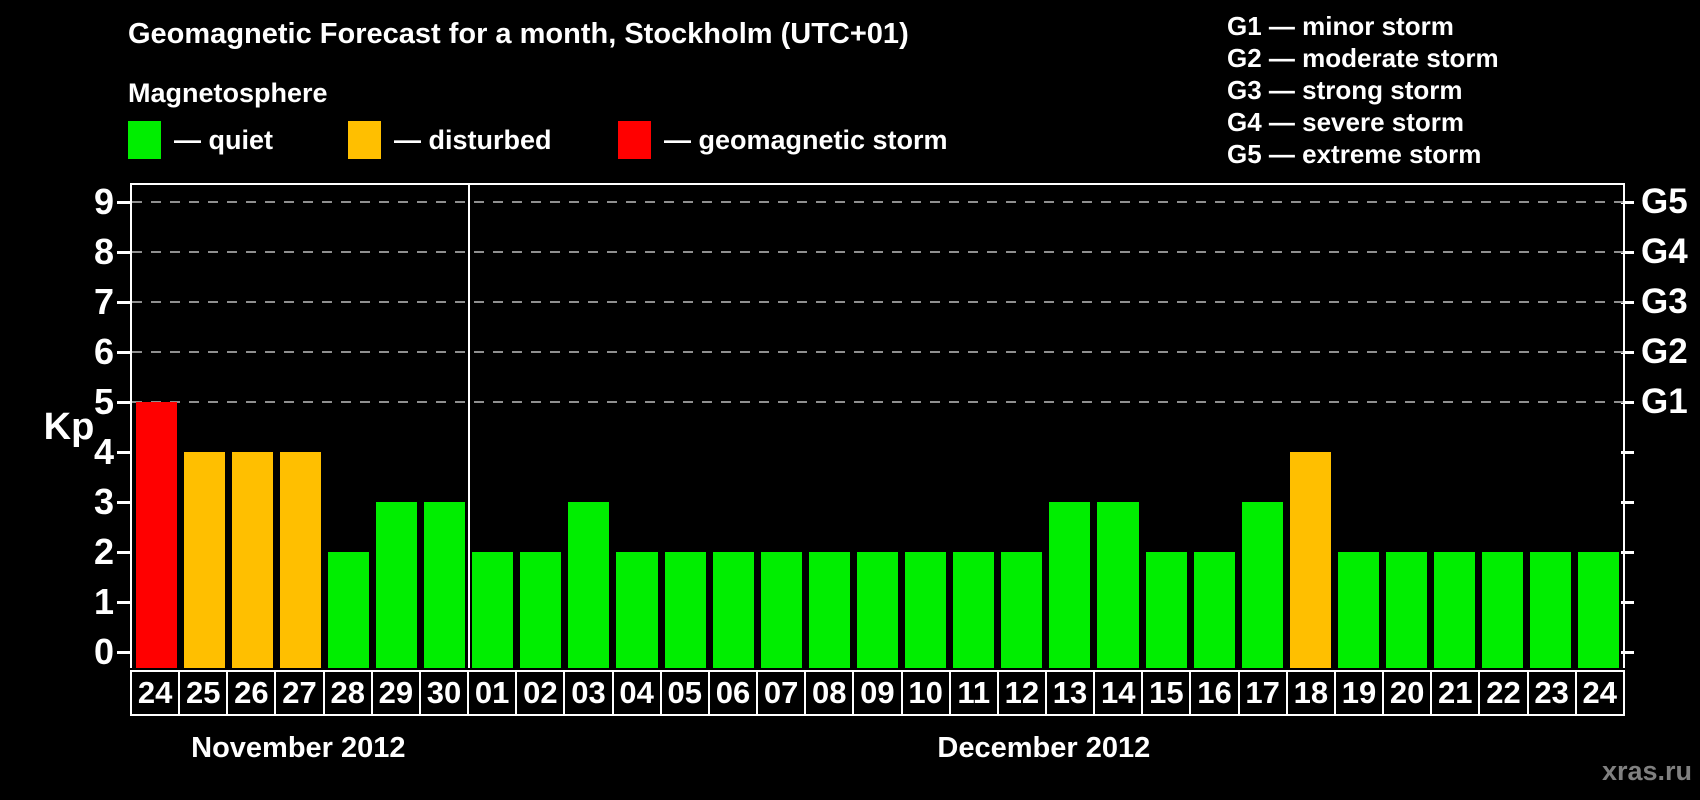  What do you see at coordinates (684, 693) in the screenshot?
I see `date-cell-dec-05: 05` at bounding box center [684, 693].